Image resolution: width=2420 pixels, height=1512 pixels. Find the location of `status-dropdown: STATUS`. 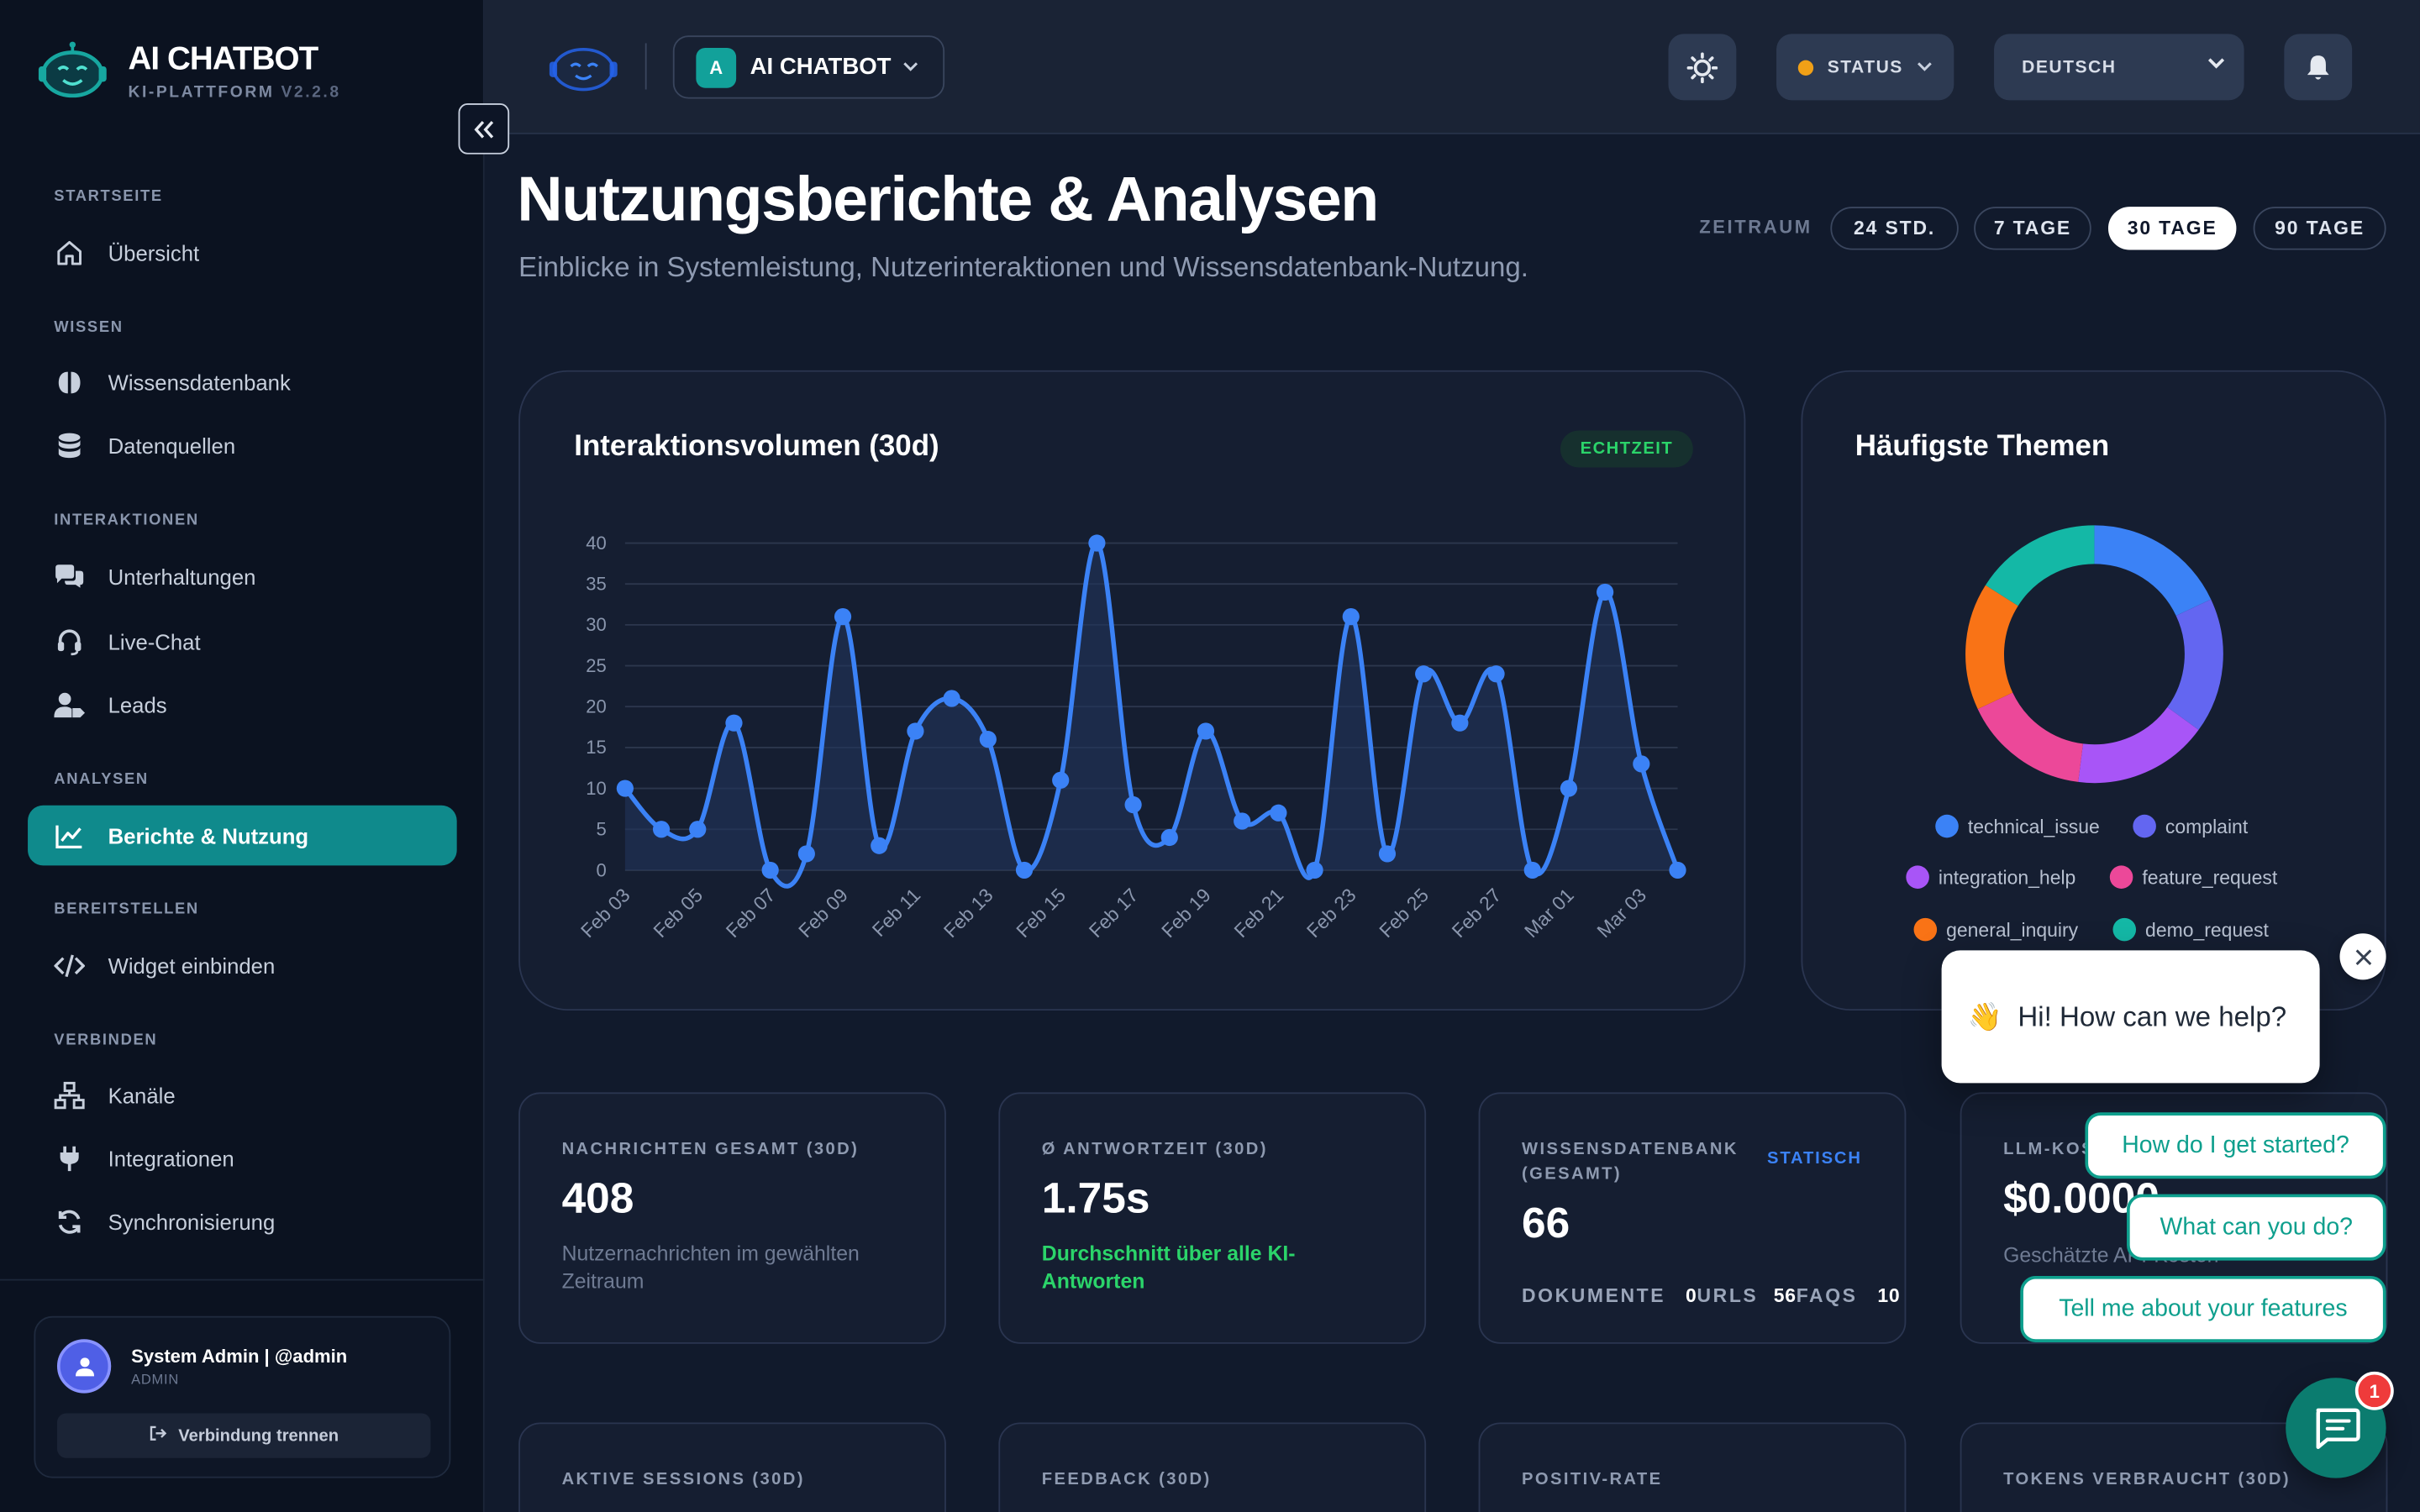

status-dropdown: STATUS is located at coordinates (1865, 67).